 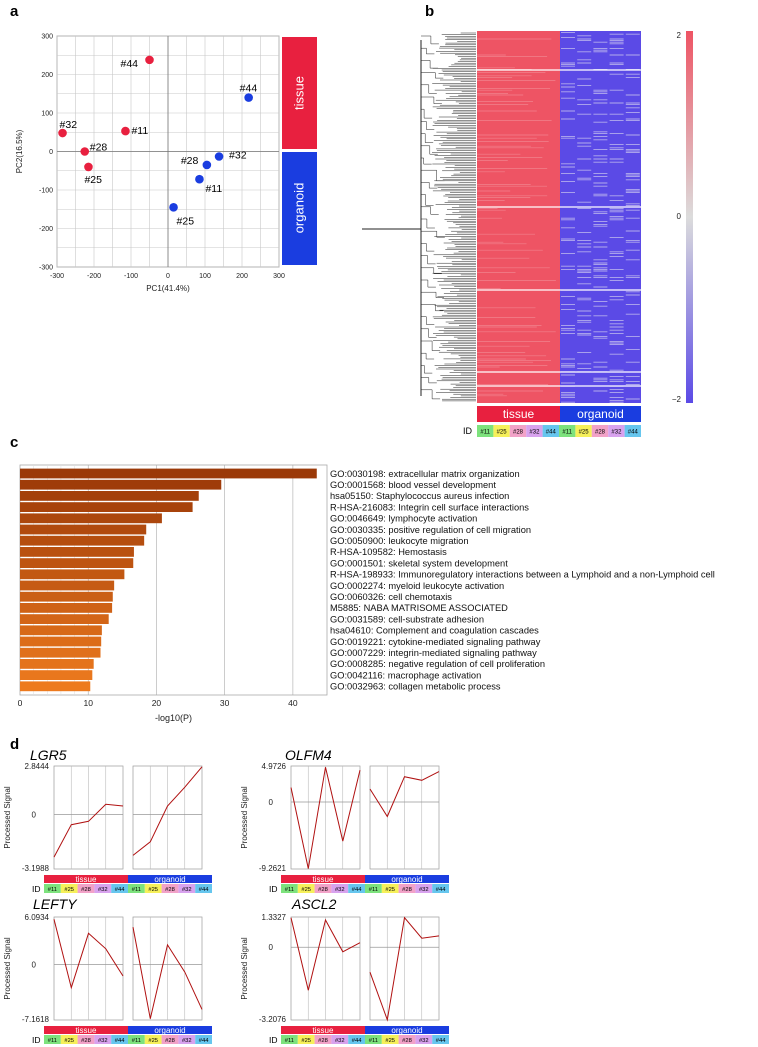 What do you see at coordinates (36, 868) in the screenshot?
I see `gene-ymin-label: -3.1988` at bounding box center [36, 868].